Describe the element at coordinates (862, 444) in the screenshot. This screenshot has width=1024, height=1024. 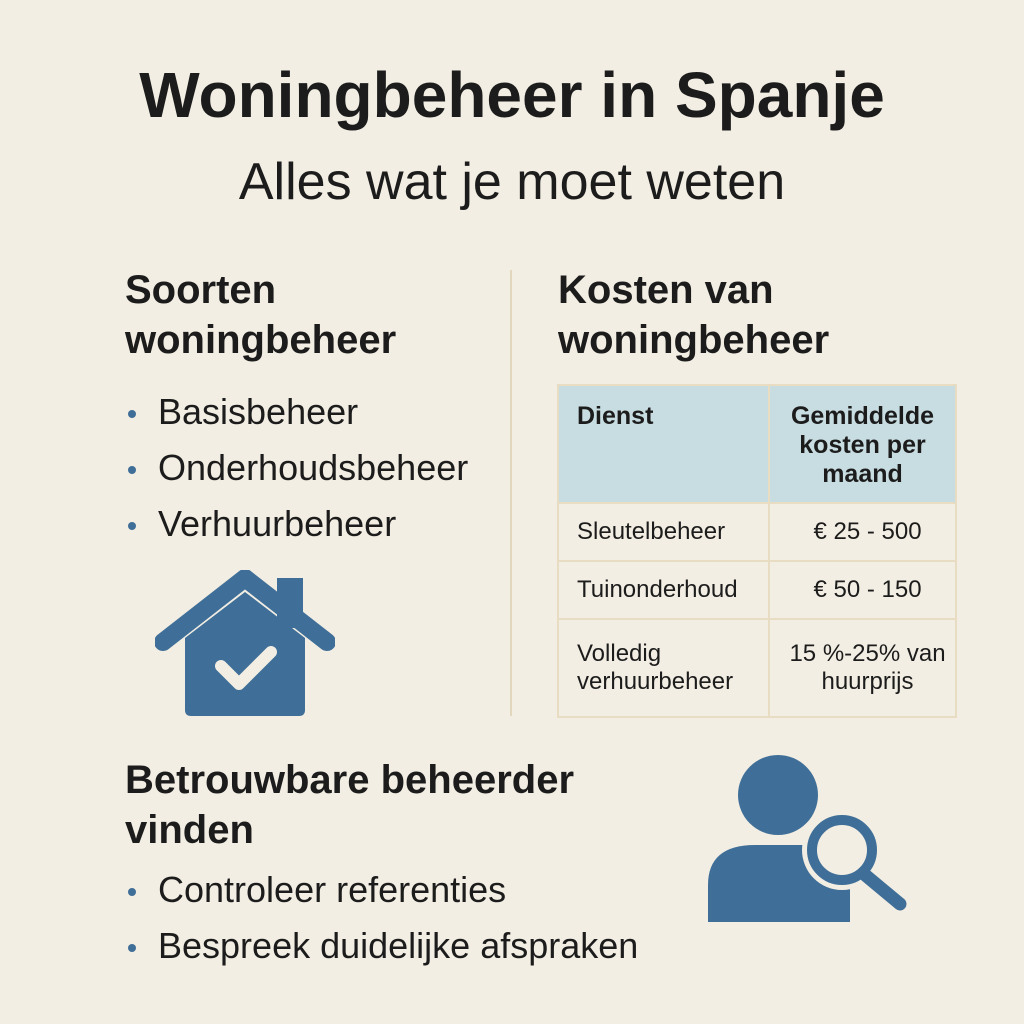
I see `table-header: Gemiddelde kosten per maand` at that location.